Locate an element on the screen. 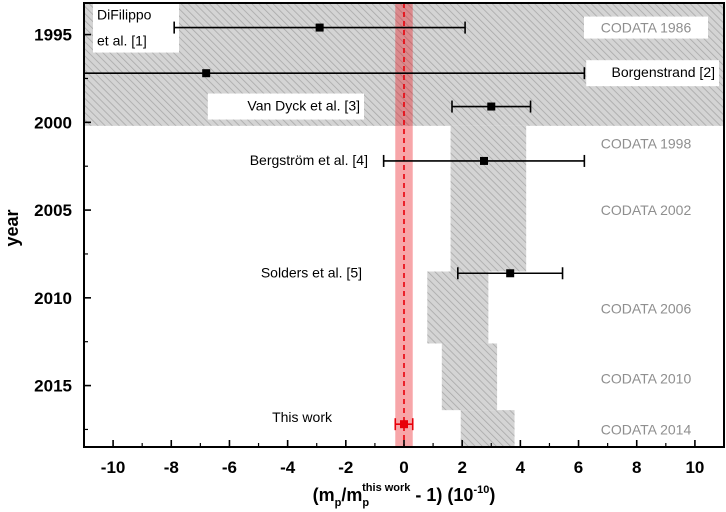 Image resolution: width=726 pixels, height=512 pixels. this-work-band is located at coordinates (404, 225).